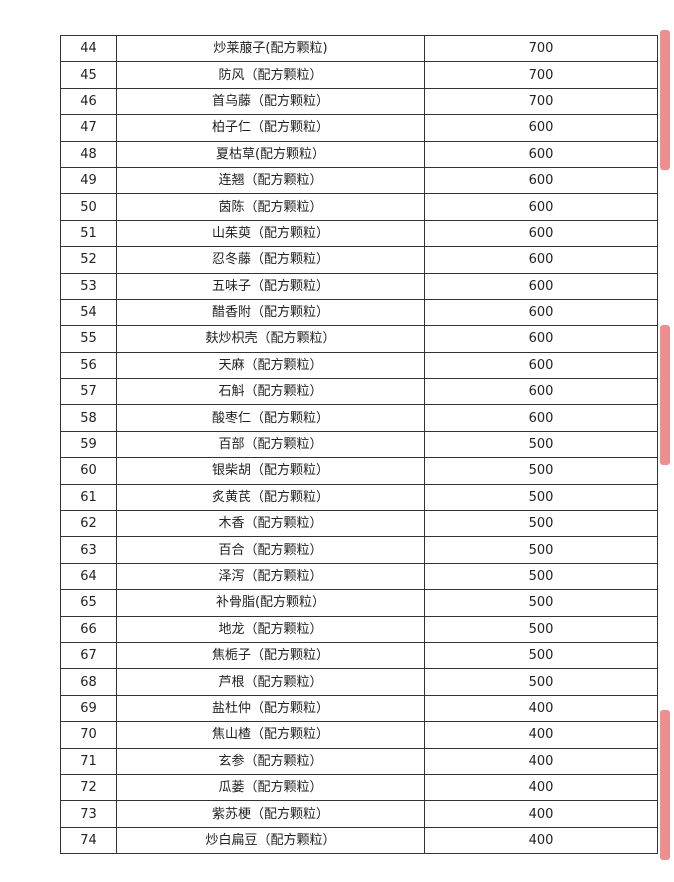 The width and height of the screenshot is (674, 882). I want to click on item-name: 醋香附（配方颗粒）, so click(270, 312).